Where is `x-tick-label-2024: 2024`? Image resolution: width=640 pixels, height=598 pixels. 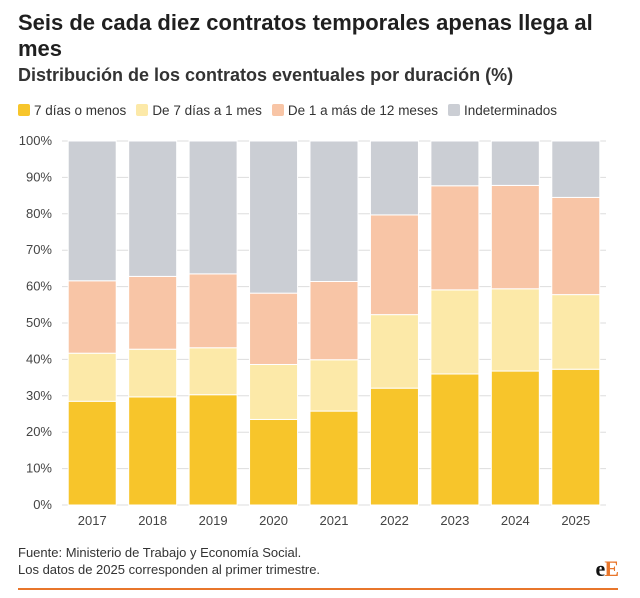 x-tick-label-2024: 2024 is located at coordinates (515, 520).